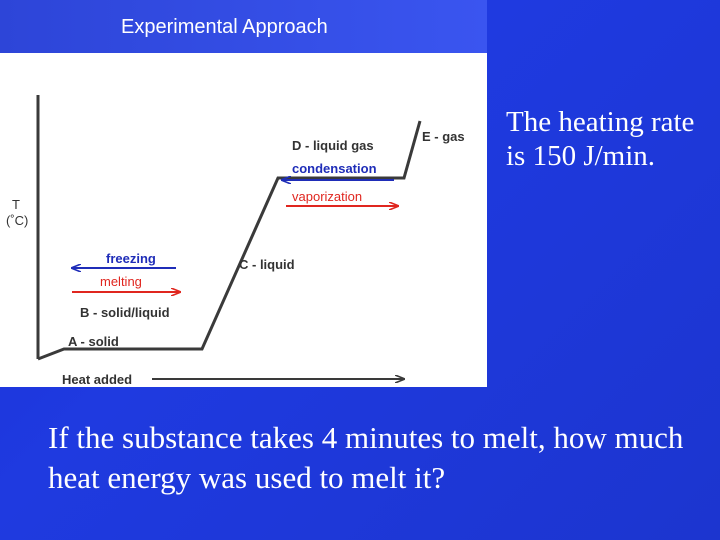  What do you see at coordinates (93, 341) in the screenshot?
I see `label-a-solid: A - solid` at bounding box center [93, 341].